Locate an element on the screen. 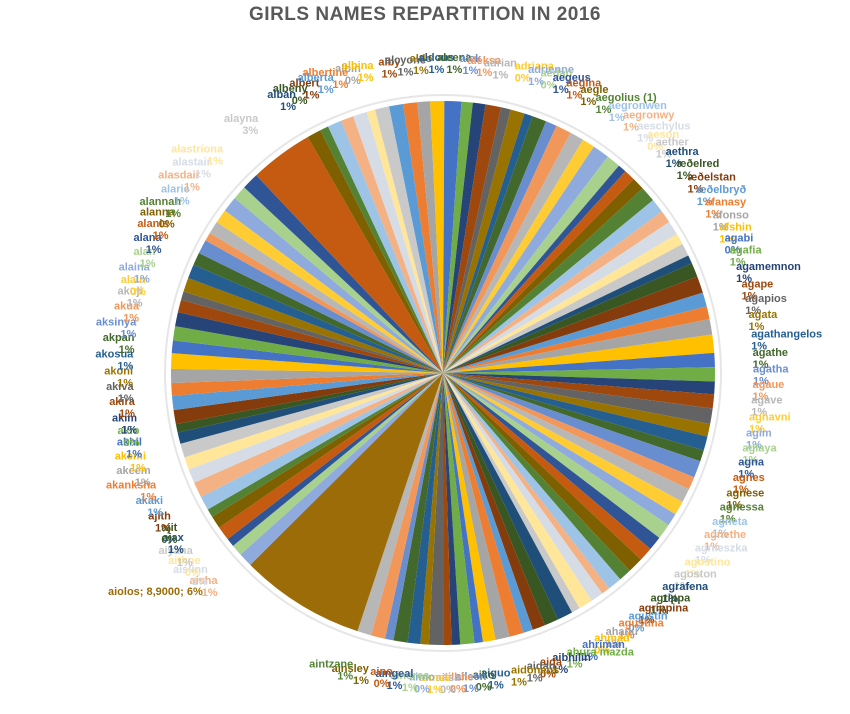 Image resolution: width=850 pixels, height=714 pixels. data-label-name: aino is located at coordinates (381, 672).